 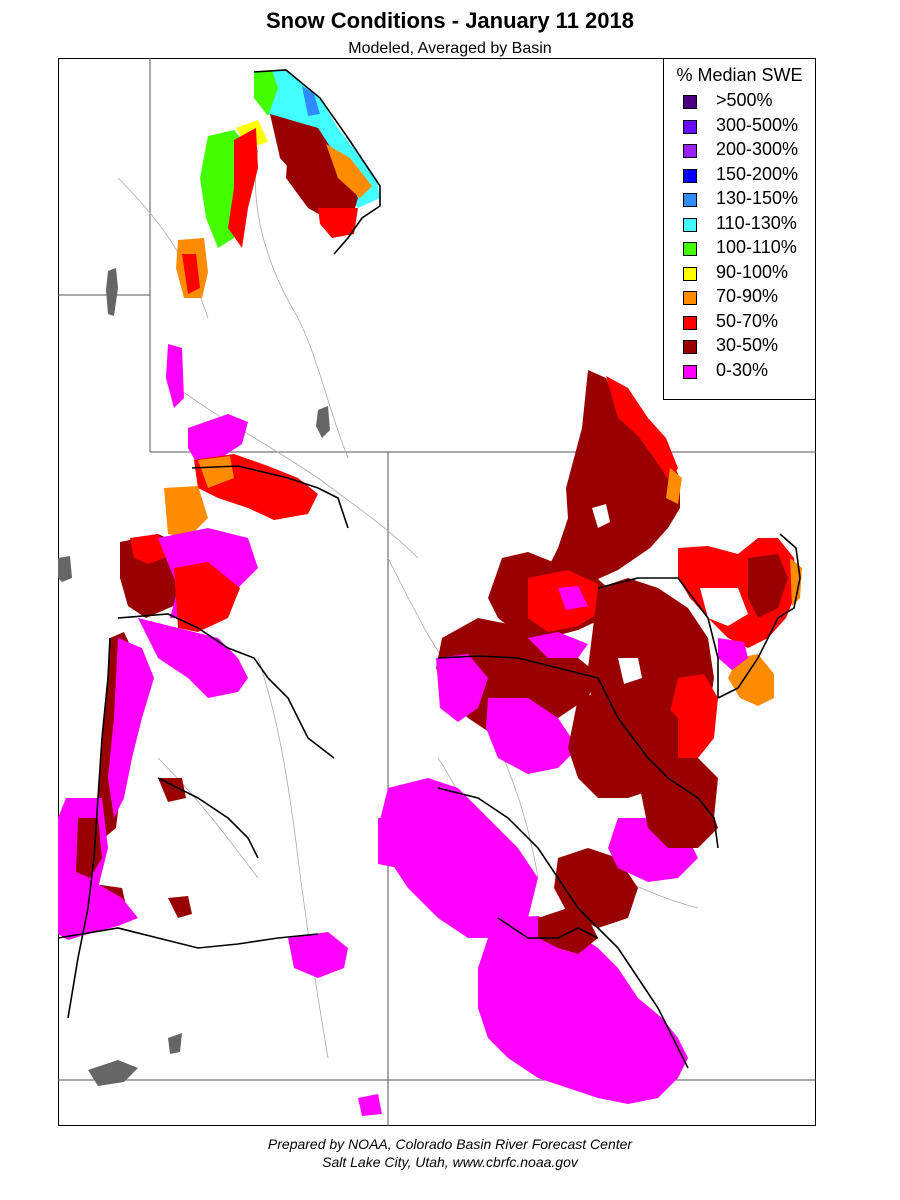 I want to click on legend-label: >500%, so click(x=744, y=100).